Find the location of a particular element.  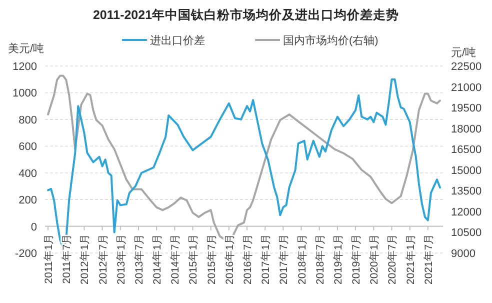

y-tick-label: 1000 is located at coordinates (24, 94).